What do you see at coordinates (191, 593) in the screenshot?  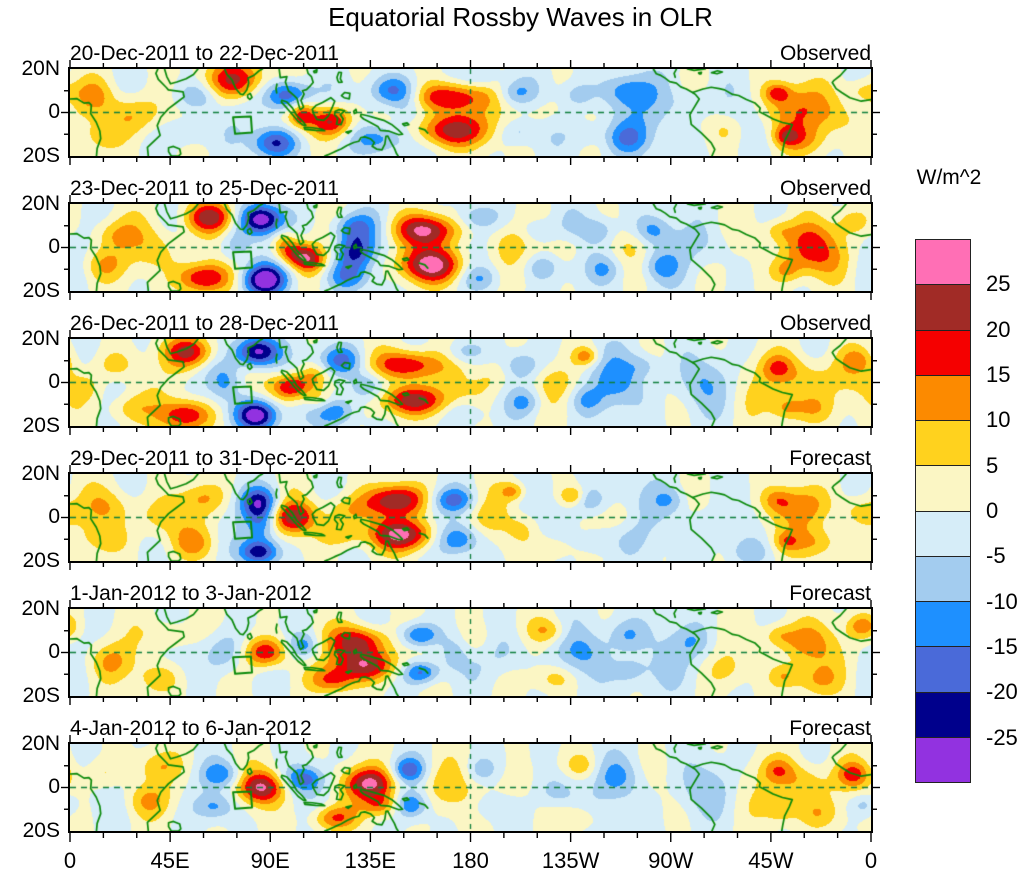 I see `date-range-label: 1-Jan-2012 to 3-Jan-2012` at bounding box center [191, 593].